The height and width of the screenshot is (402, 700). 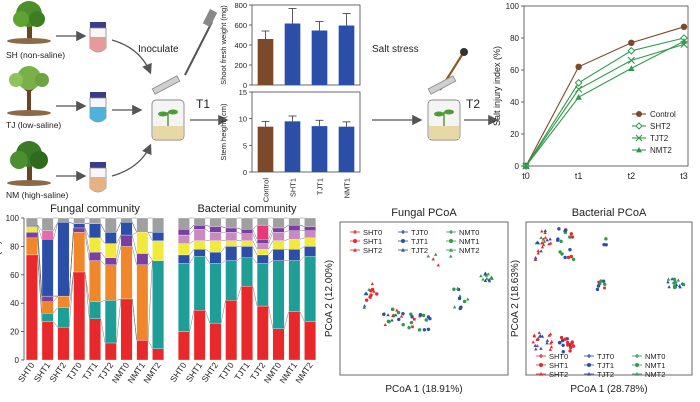 What do you see at coordinates (89, 371) in the screenshot?
I see `x-tick-label: TJT1` at bounding box center [89, 371].